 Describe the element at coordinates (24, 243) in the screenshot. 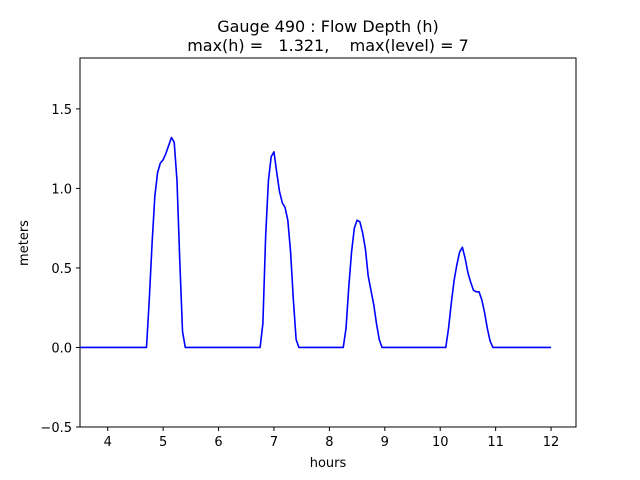

I see `y-axis-label: meters` at that location.